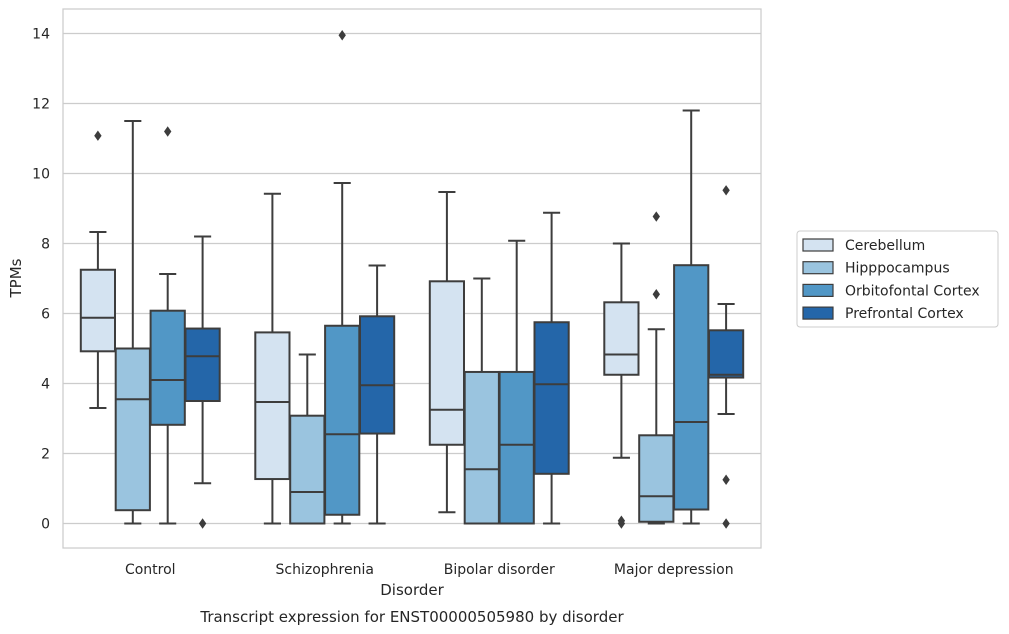 This screenshot has height=634, width=1009. What do you see at coordinates (45, 525) in the screenshot?
I see `y-tick-label: 0` at bounding box center [45, 525].